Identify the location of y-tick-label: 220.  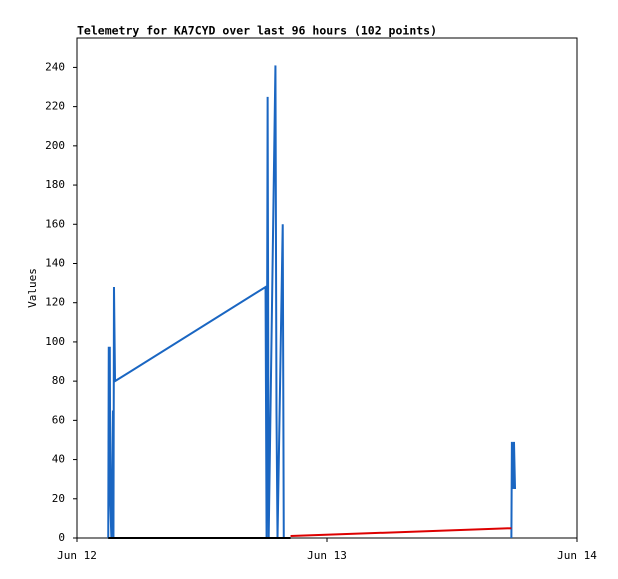
(55, 106).